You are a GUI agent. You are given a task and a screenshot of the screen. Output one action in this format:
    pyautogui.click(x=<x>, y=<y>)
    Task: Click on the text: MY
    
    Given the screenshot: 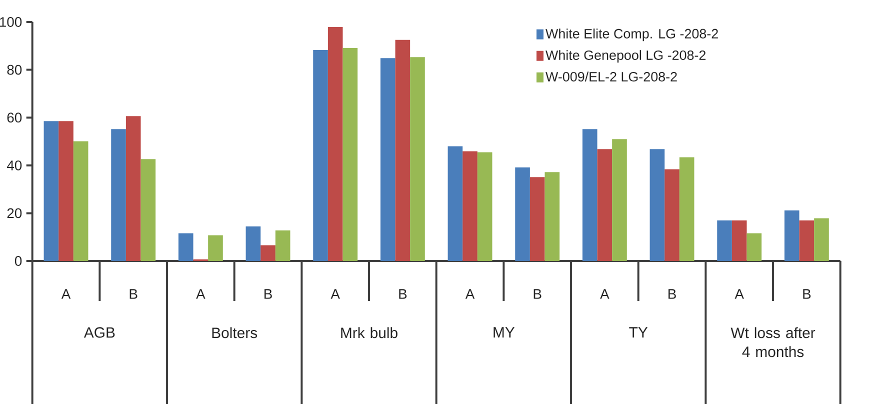 What is the action you would take?
    pyautogui.click(x=504, y=332)
    